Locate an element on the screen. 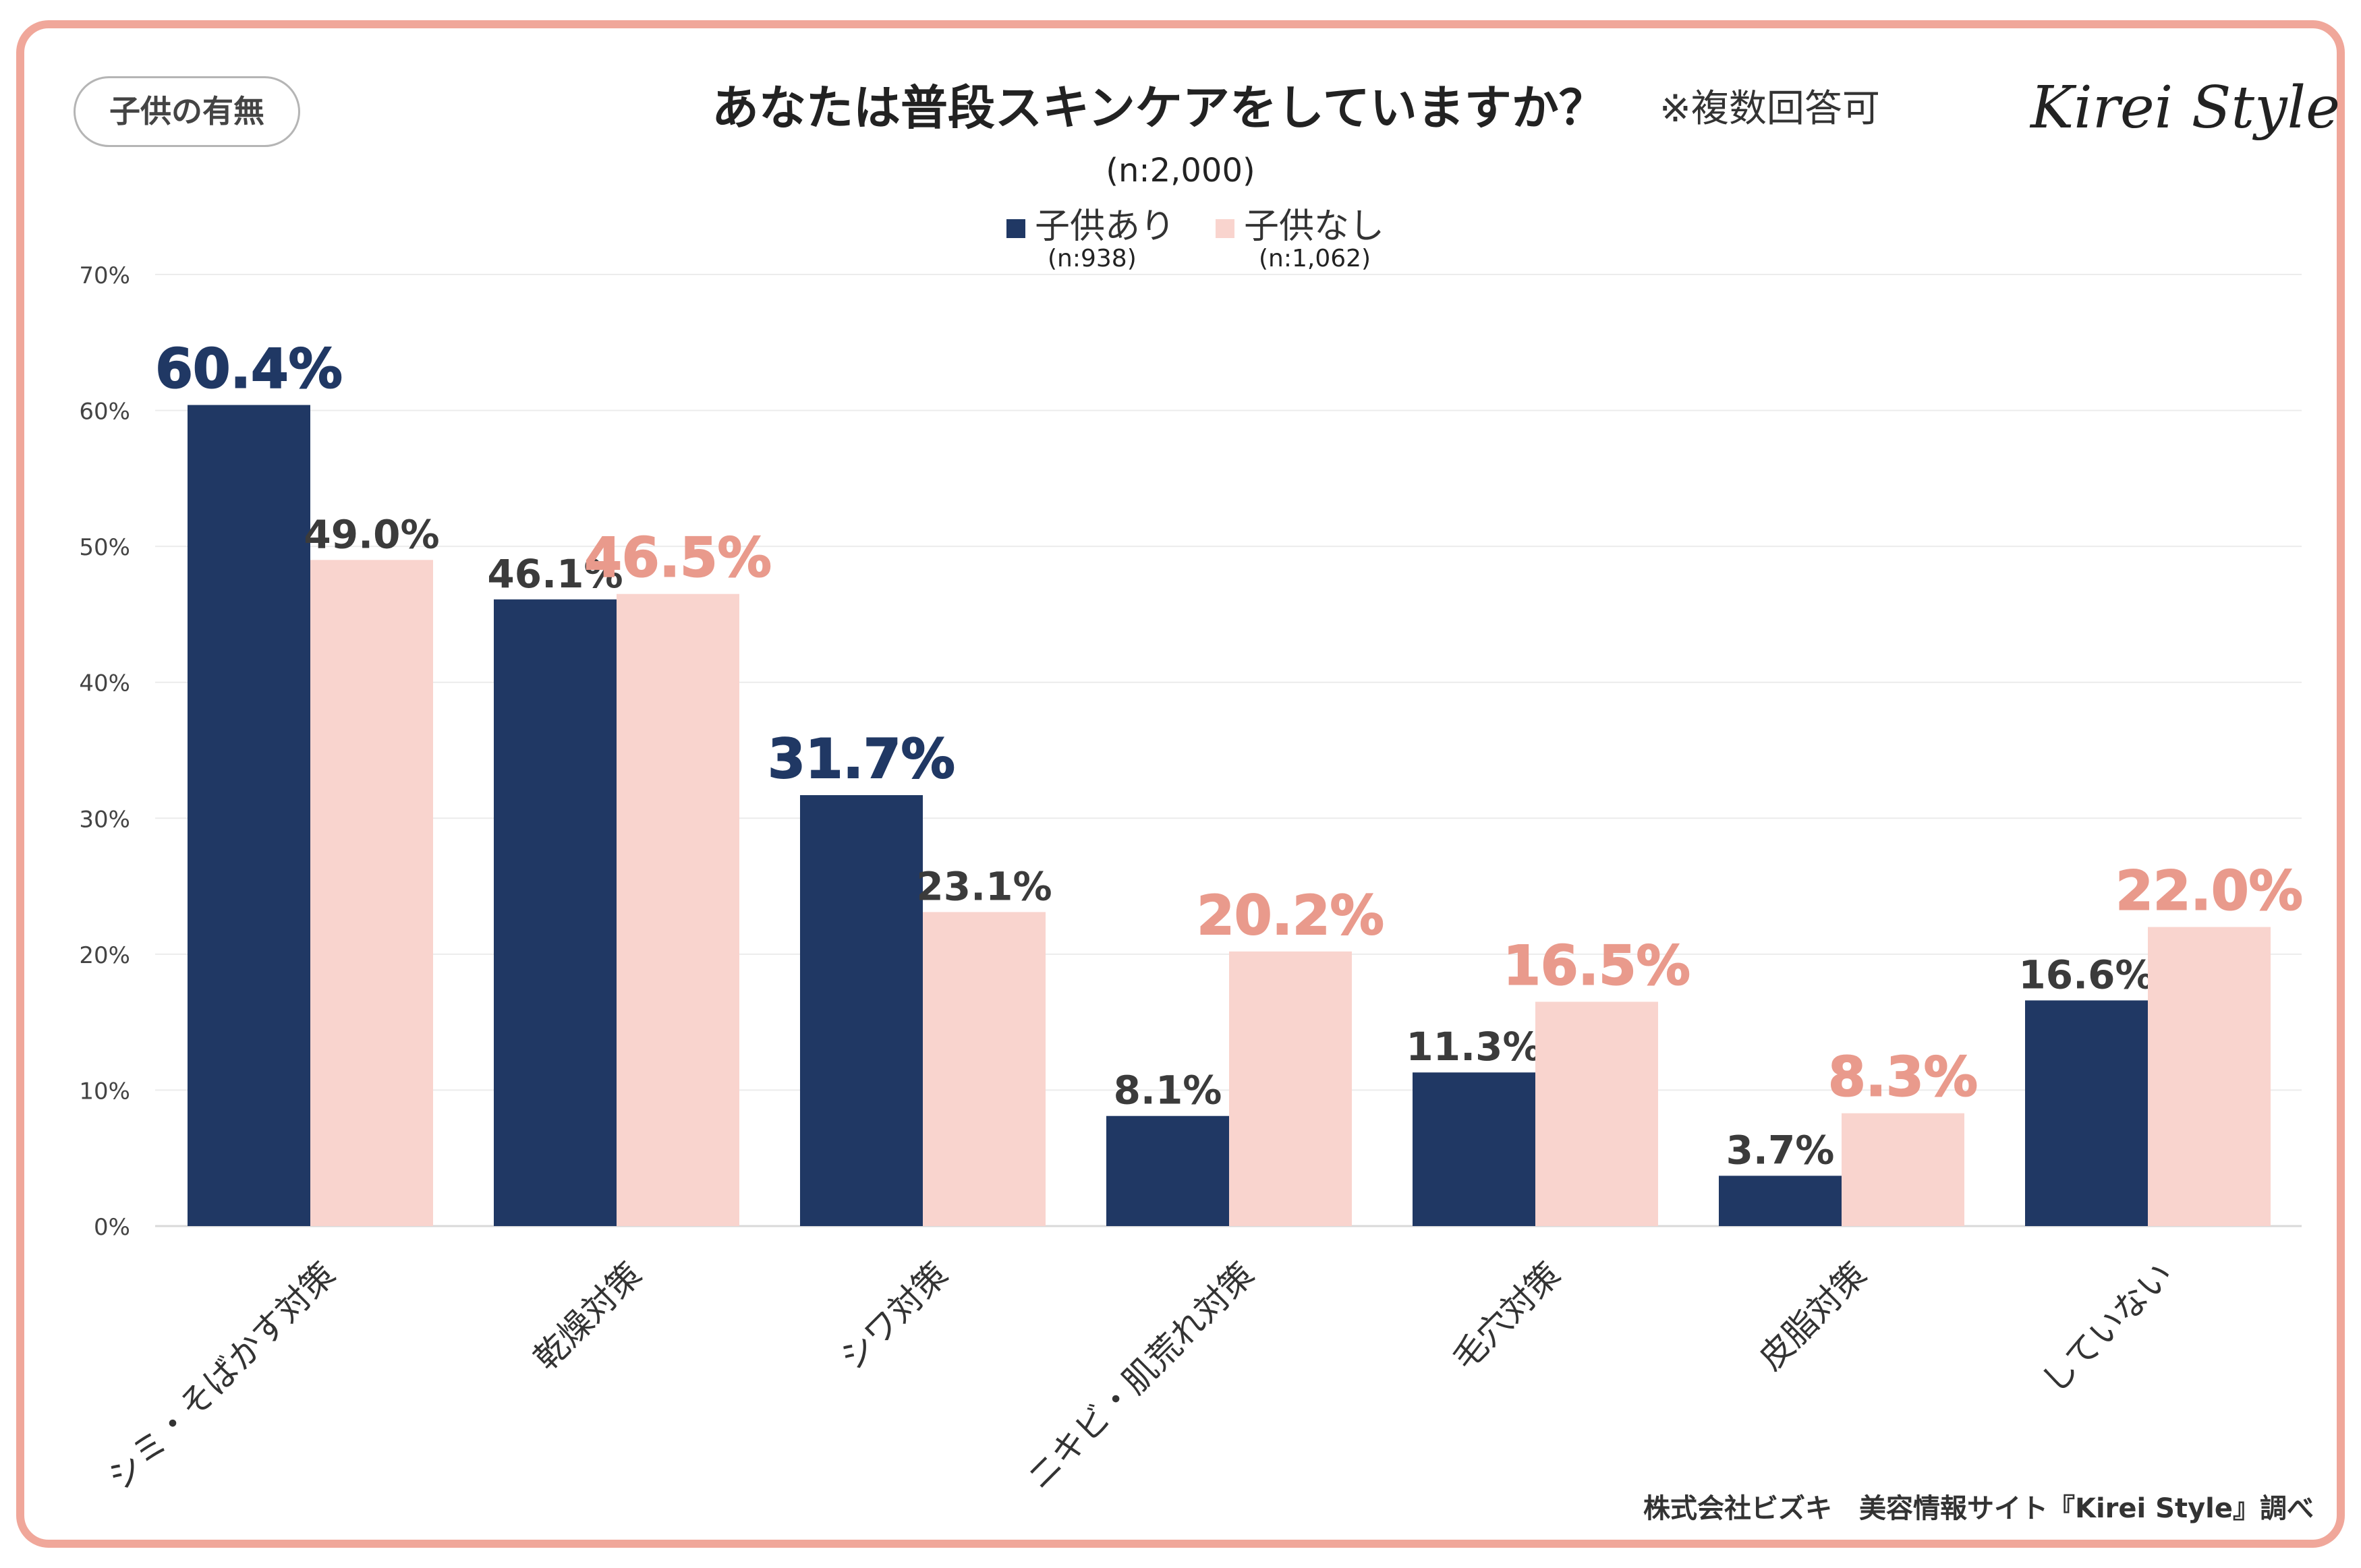 This screenshot has width=2361, height=1568. x-category-label: ニキビ・肌荒れ対策 is located at coordinates (1140, 1375).